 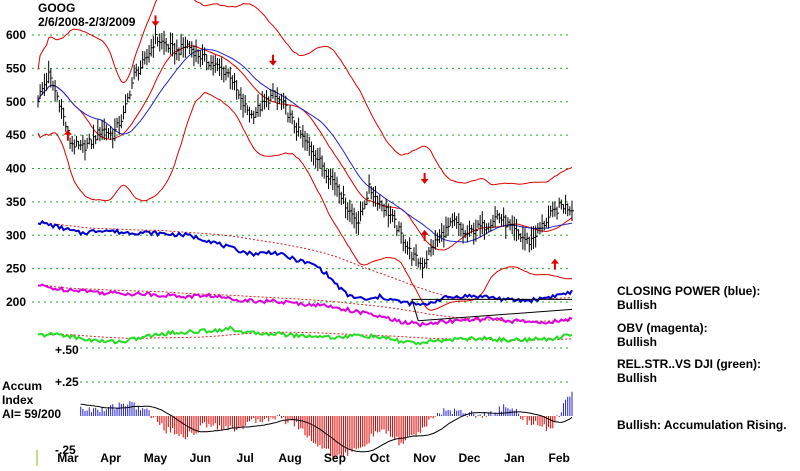 What do you see at coordinates (67, 382) in the screenshot?
I see `accum-tick-label: +.25` at bounding box center [67, 382].